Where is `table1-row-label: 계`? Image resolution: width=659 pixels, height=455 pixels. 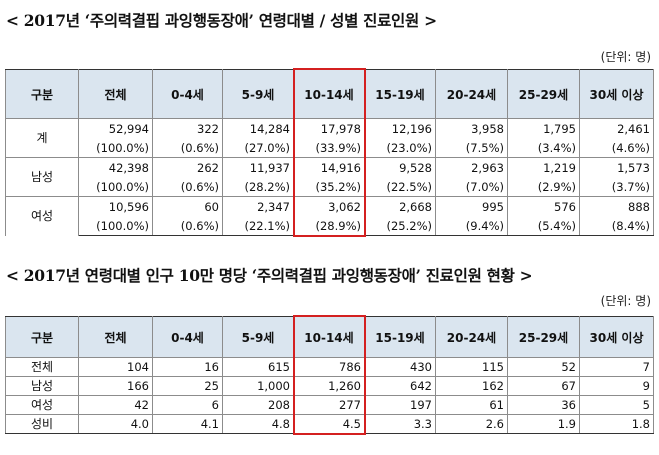 table1-row-label: 계 is located at coordinates (42, 138).